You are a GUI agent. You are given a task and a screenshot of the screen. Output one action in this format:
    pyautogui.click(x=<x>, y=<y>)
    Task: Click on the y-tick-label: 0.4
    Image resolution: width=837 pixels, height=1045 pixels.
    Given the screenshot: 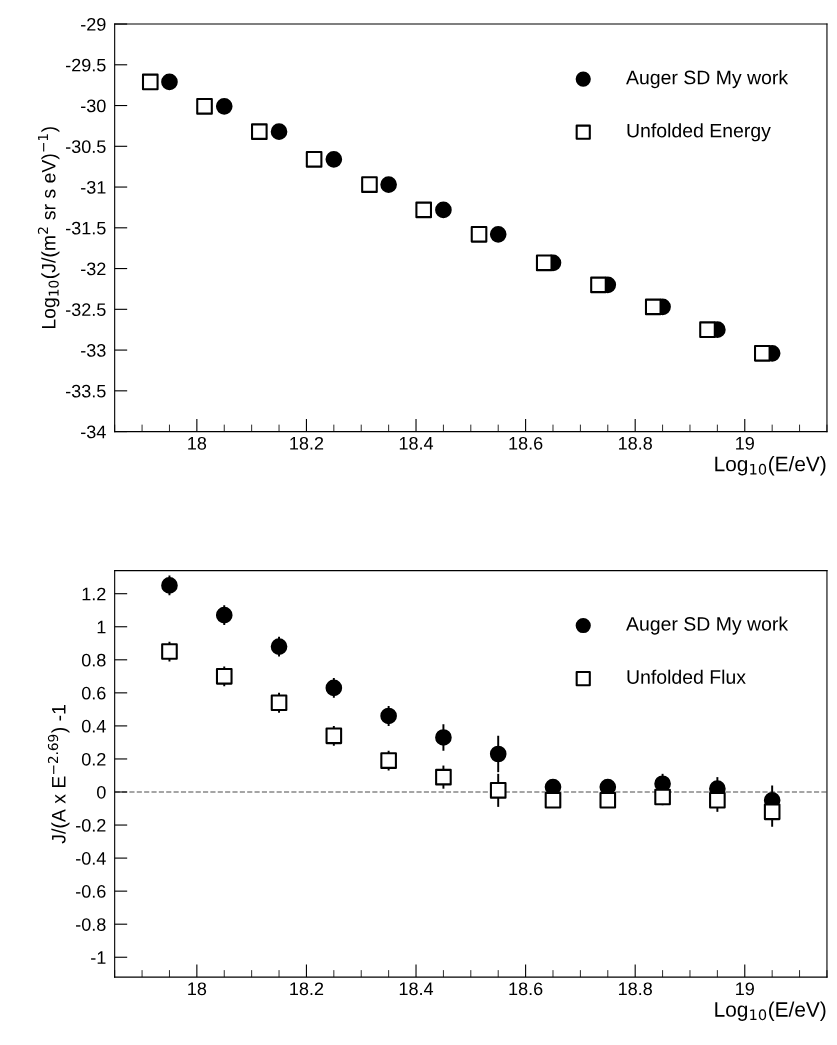 What is the action you would take?
    pyautogui.click(x=93, y=726)
    